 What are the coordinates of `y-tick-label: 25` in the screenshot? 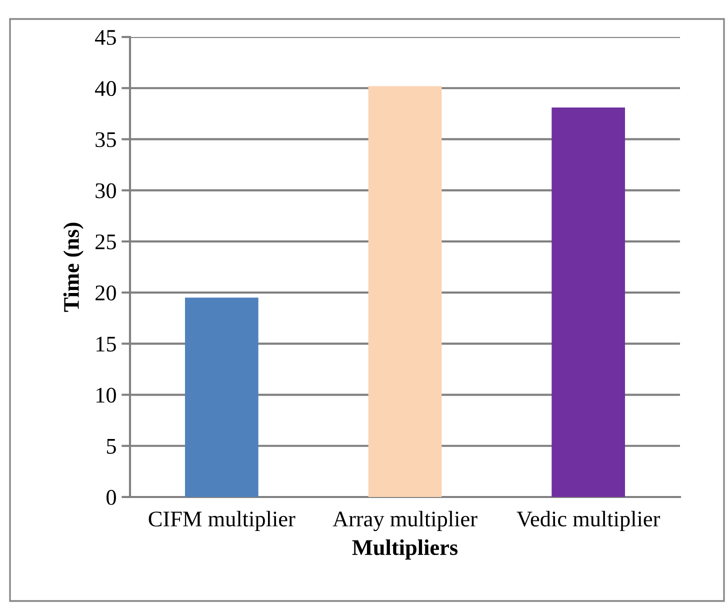 It's located at (106, 242).